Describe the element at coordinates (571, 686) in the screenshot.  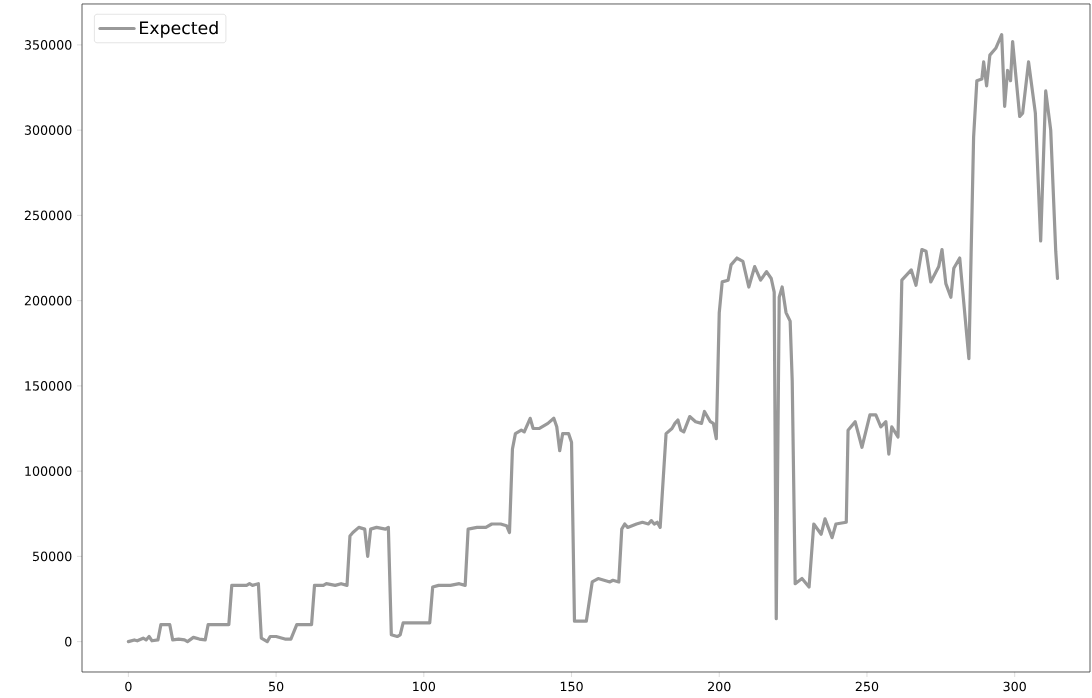
I see `x-tick-label: 150` at that location.